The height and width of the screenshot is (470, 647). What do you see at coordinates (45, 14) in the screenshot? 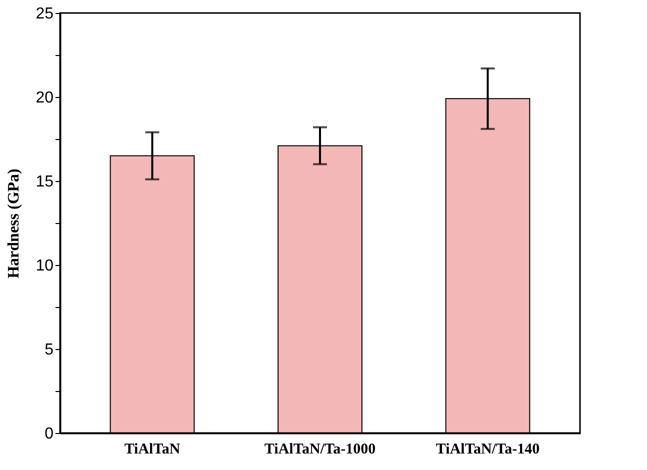
I see `y-tick-label: 25` at bounding box center [45, 14].